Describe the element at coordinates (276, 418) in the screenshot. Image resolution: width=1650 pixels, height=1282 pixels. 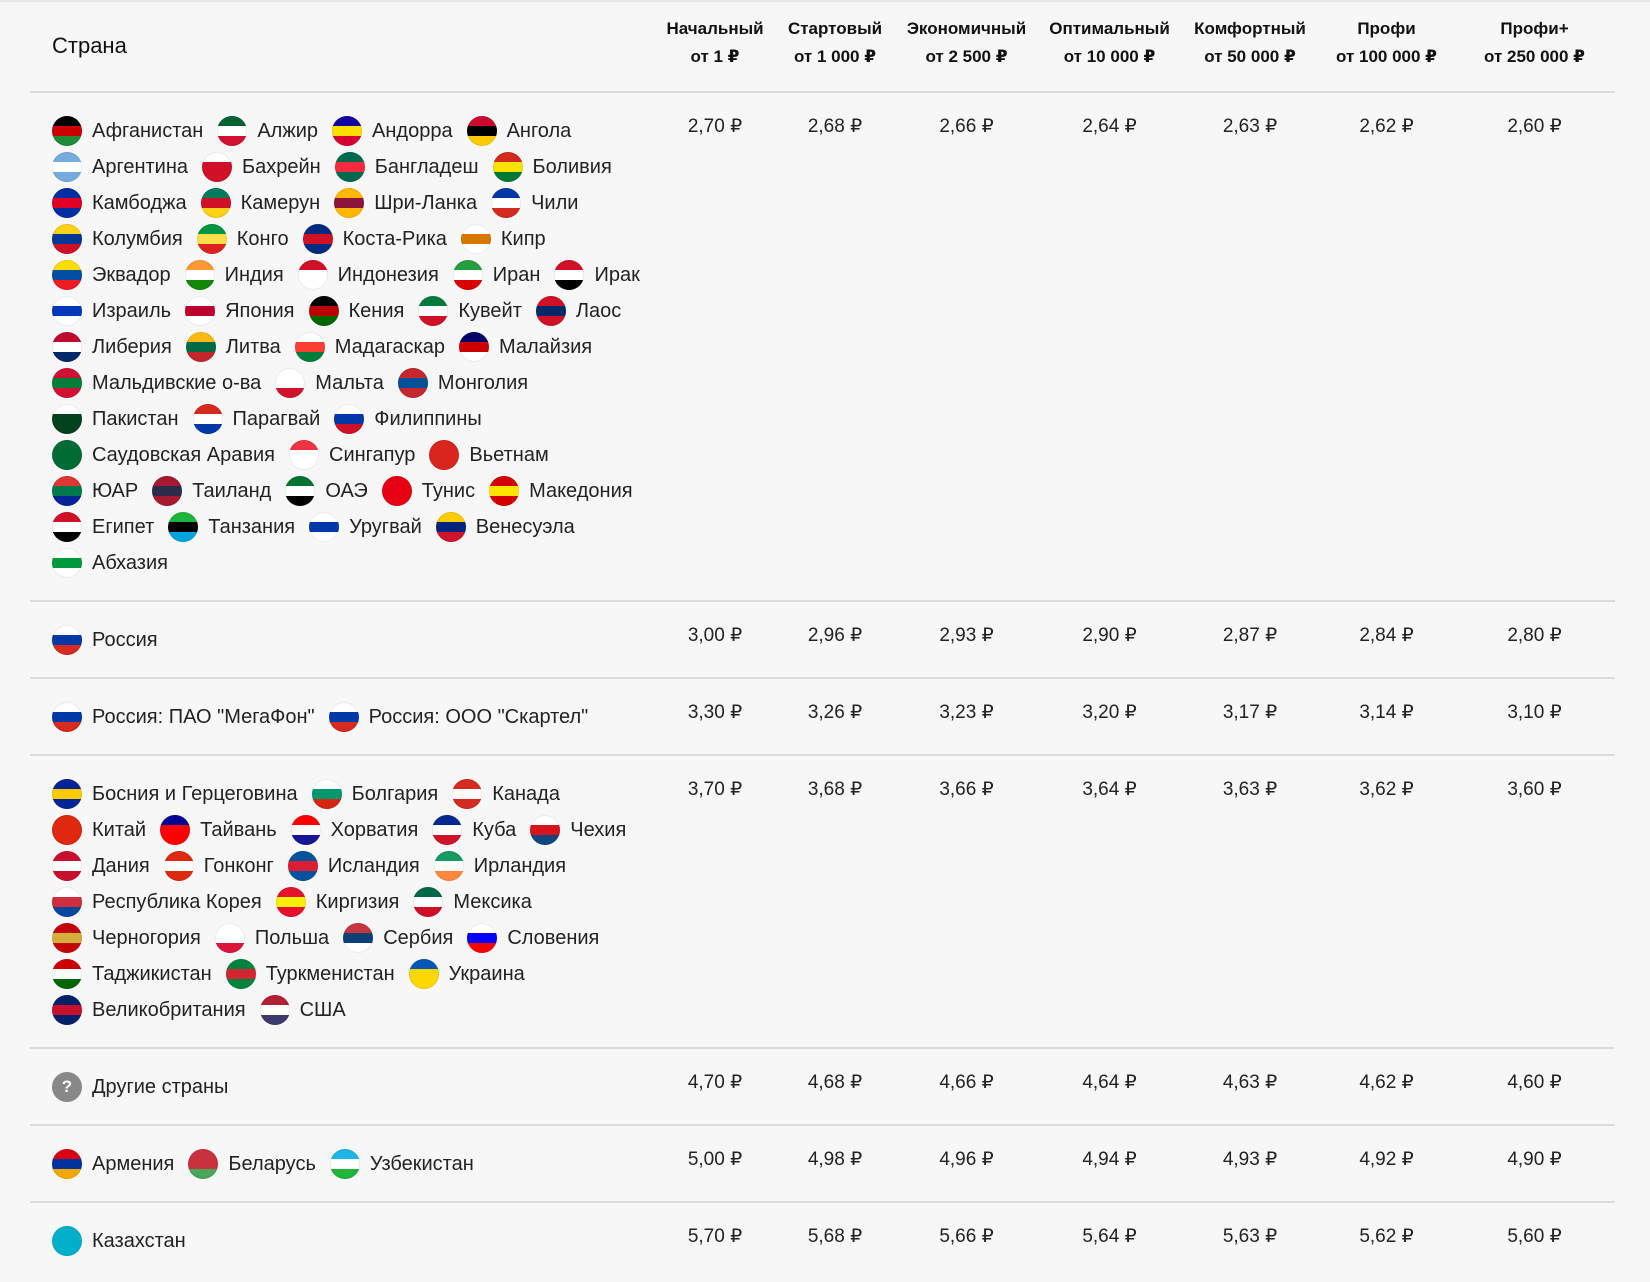
I see `country-name: Парагвай` at that location.